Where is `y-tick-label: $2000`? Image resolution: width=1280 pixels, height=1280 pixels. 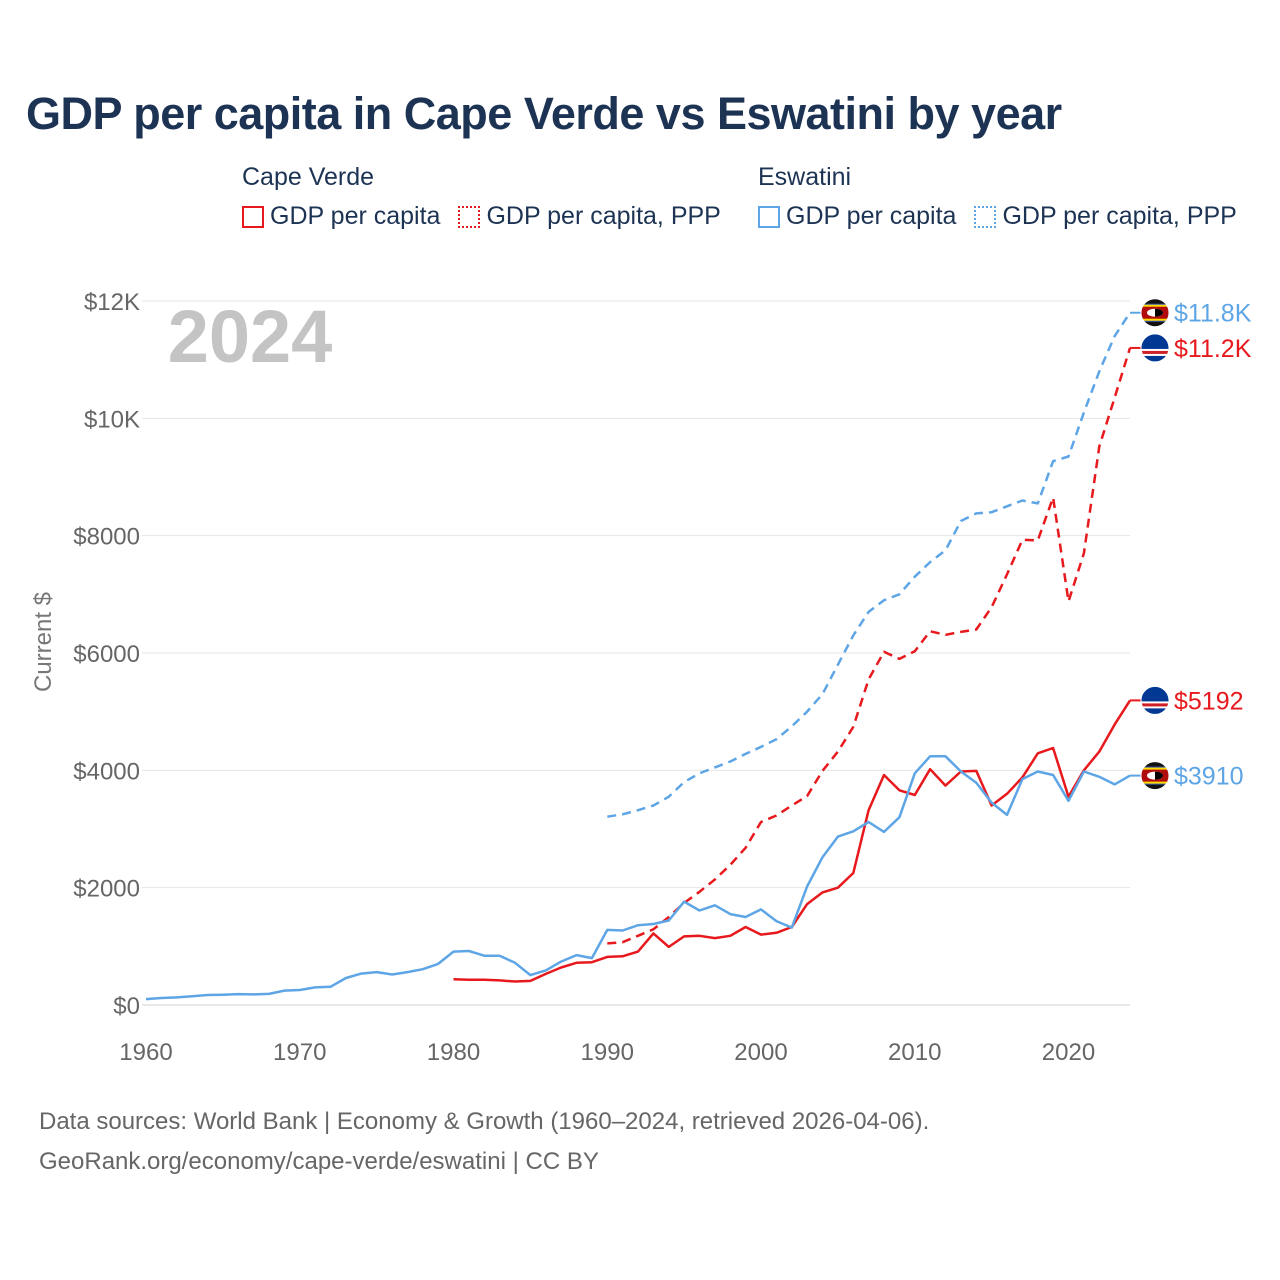
y-tick-label: $2000 is located at coordinates (106, 889).